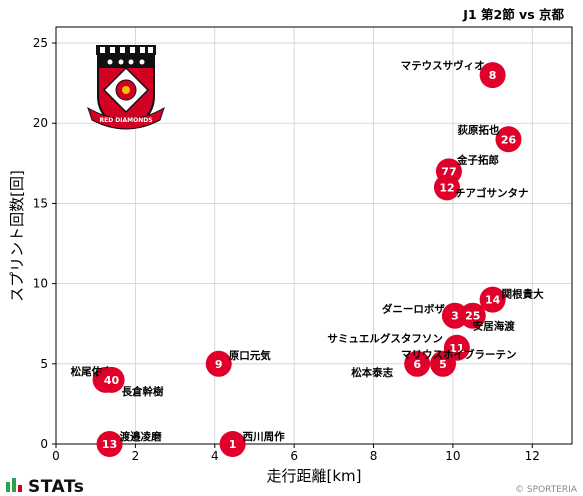  I want to click on x-tick-label: 12, so click(532, 456).